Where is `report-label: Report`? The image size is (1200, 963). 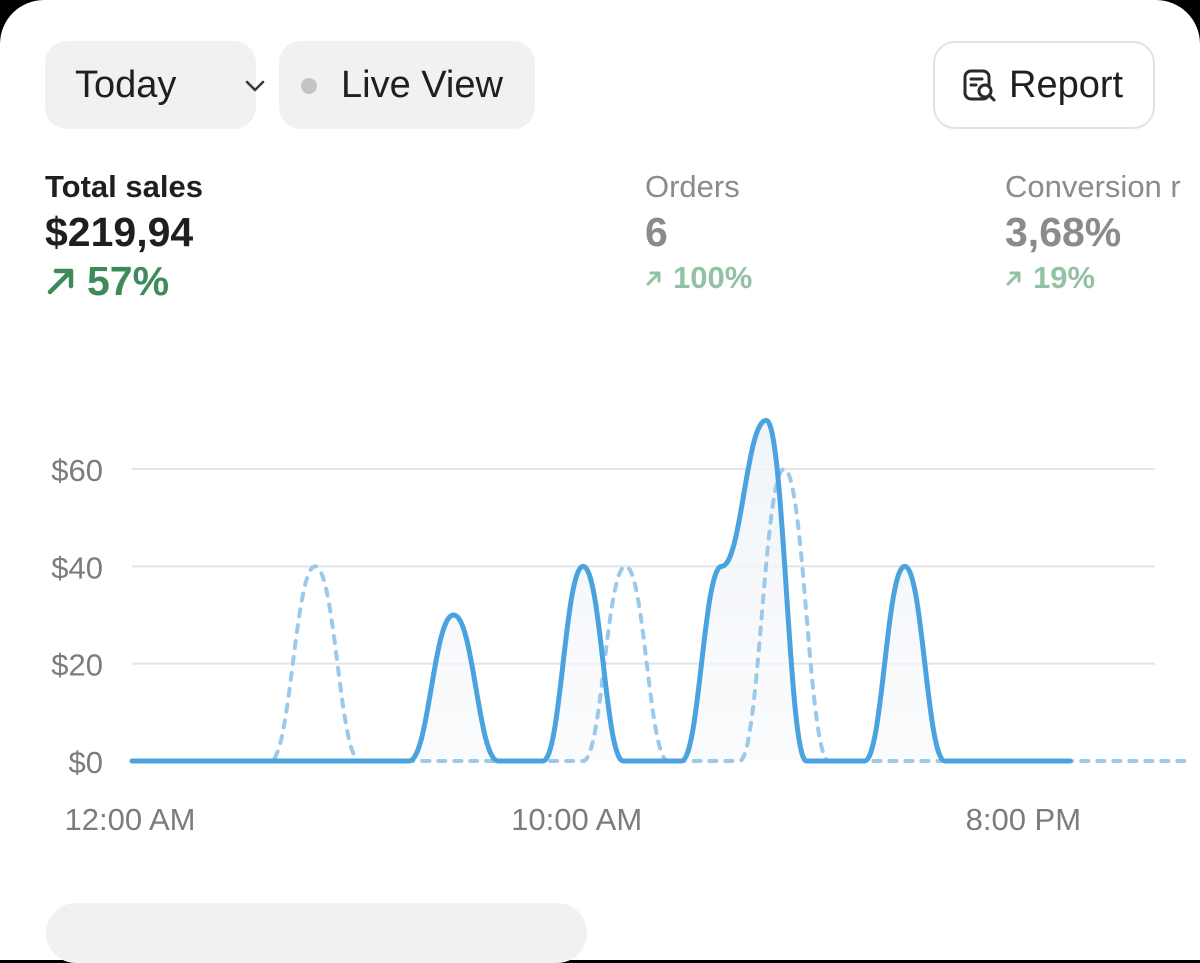
report-label: Report is located at coordinates (1066, 84).